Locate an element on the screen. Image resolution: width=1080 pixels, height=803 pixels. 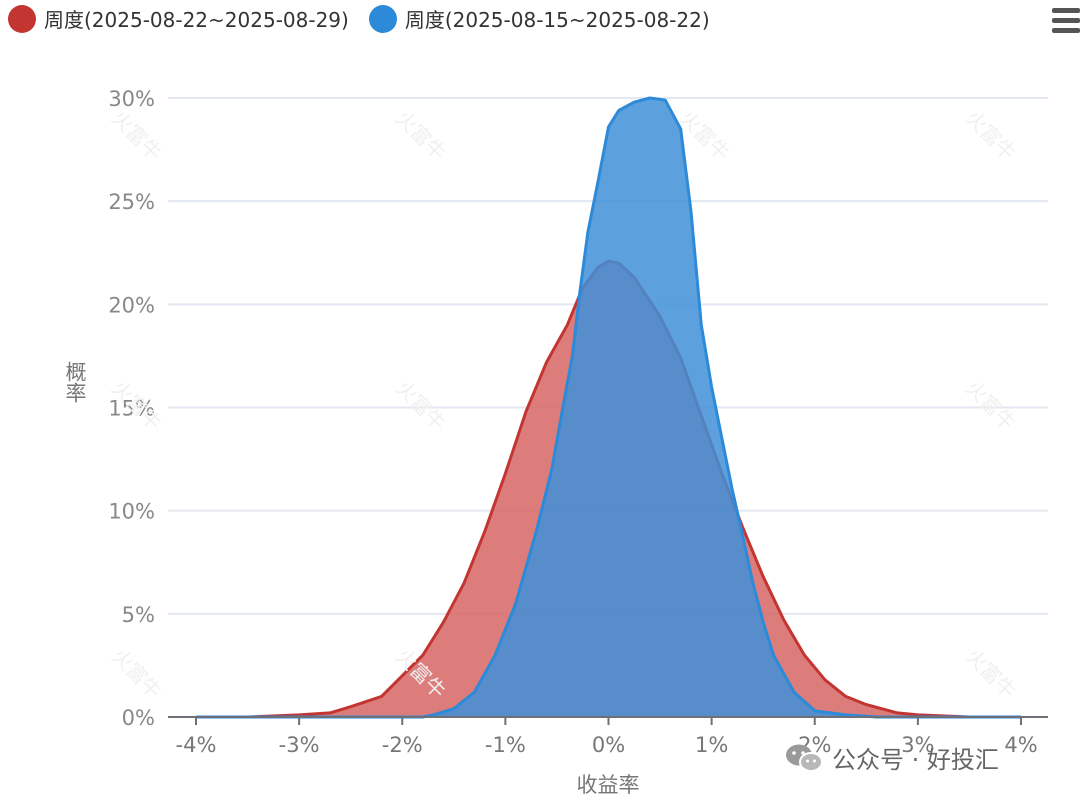
legend-item-series-2: 周度(2025-08-15~2025-08-22) is located at coordinates (539, 18).